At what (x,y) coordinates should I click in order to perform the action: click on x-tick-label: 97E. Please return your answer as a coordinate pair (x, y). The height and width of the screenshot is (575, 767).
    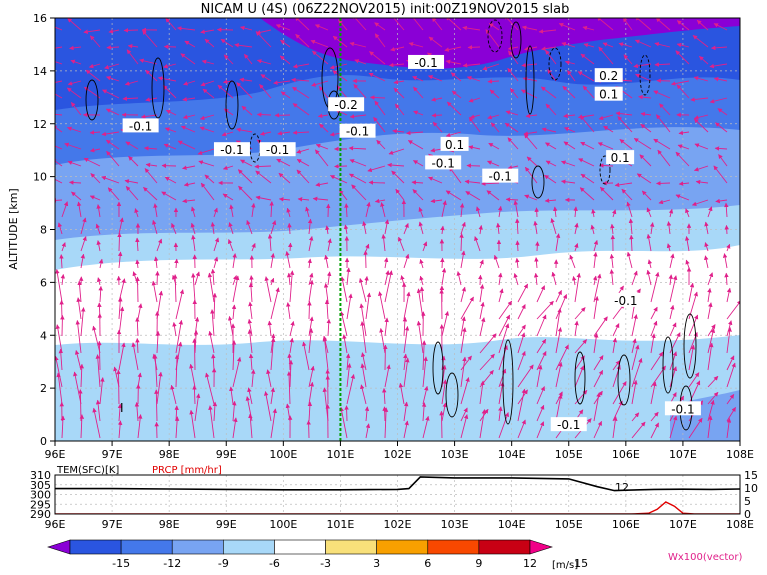
    Looking at the image, I should click on (112, 454).